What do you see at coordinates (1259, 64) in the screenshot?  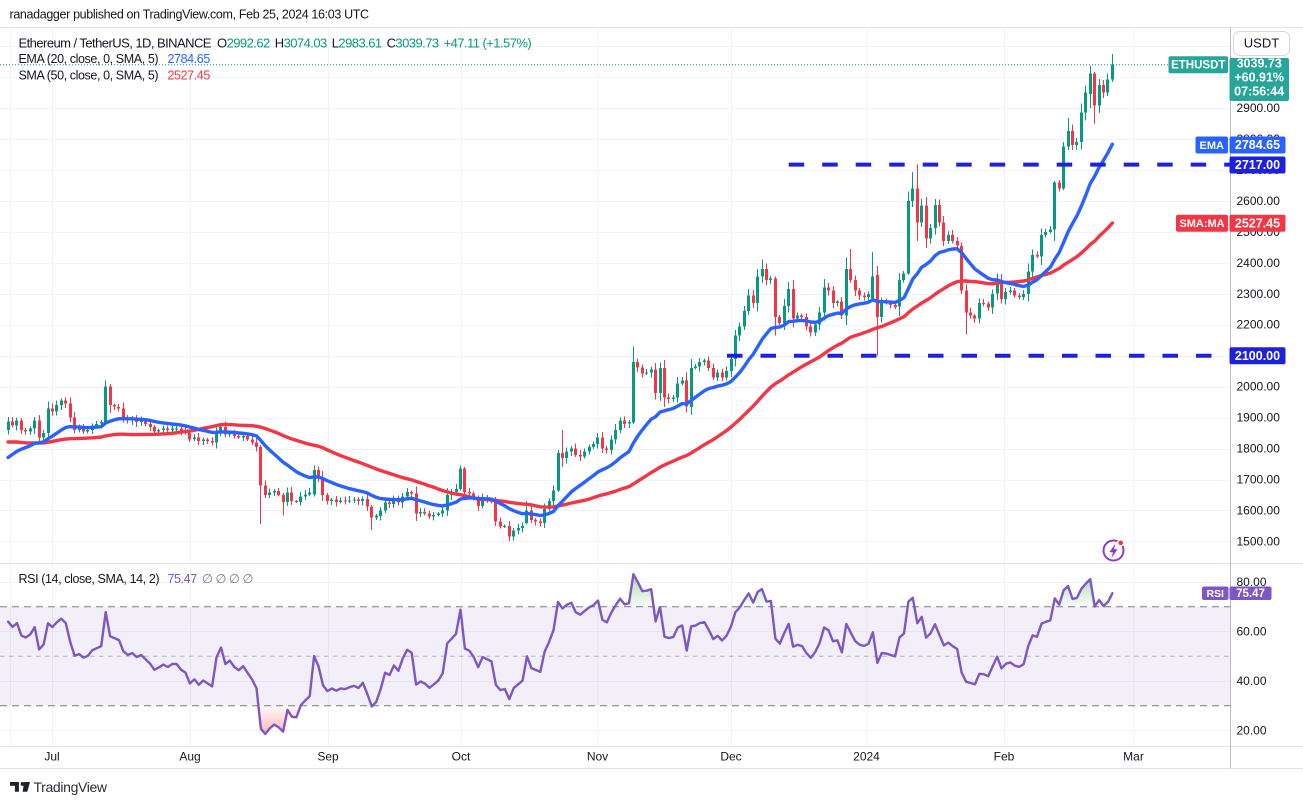 I see `svg-text: 3039.73` at bounding box center [1259, 64].